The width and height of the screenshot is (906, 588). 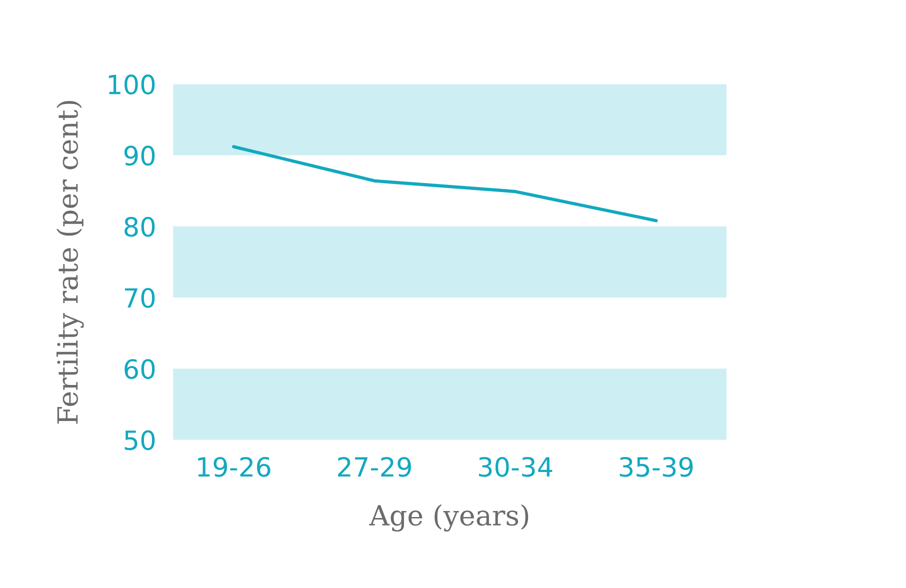 I want to click on y-tick-label: 90, so click(x=139, y=156).